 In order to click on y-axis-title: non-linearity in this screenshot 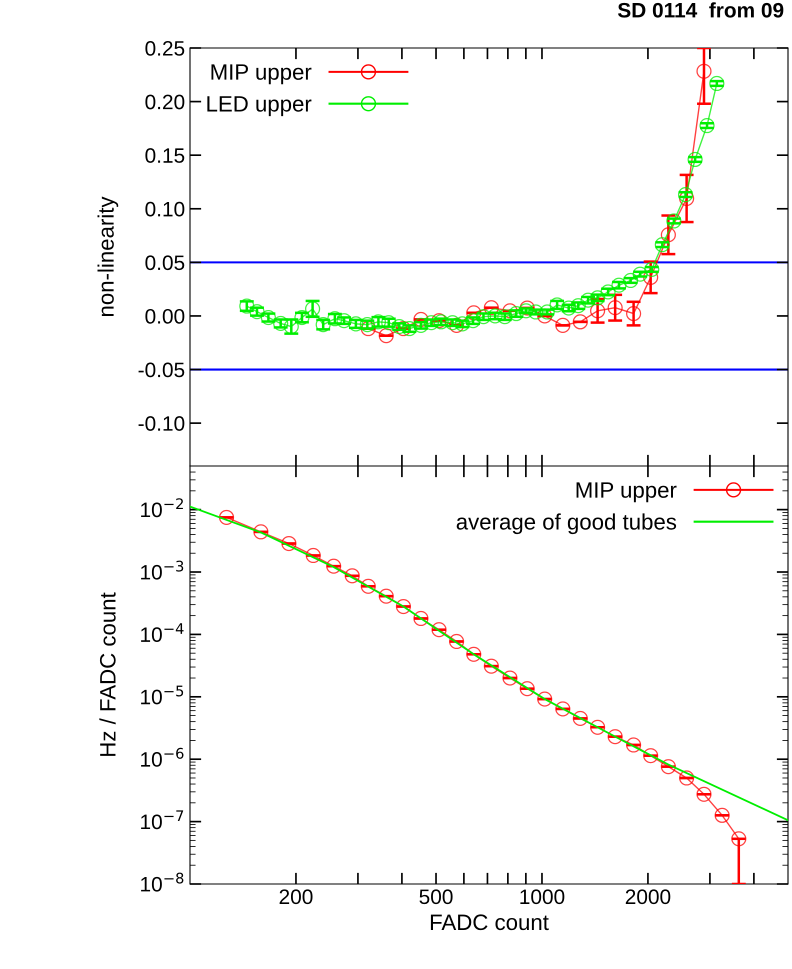, I will do `click(108, 256)`.